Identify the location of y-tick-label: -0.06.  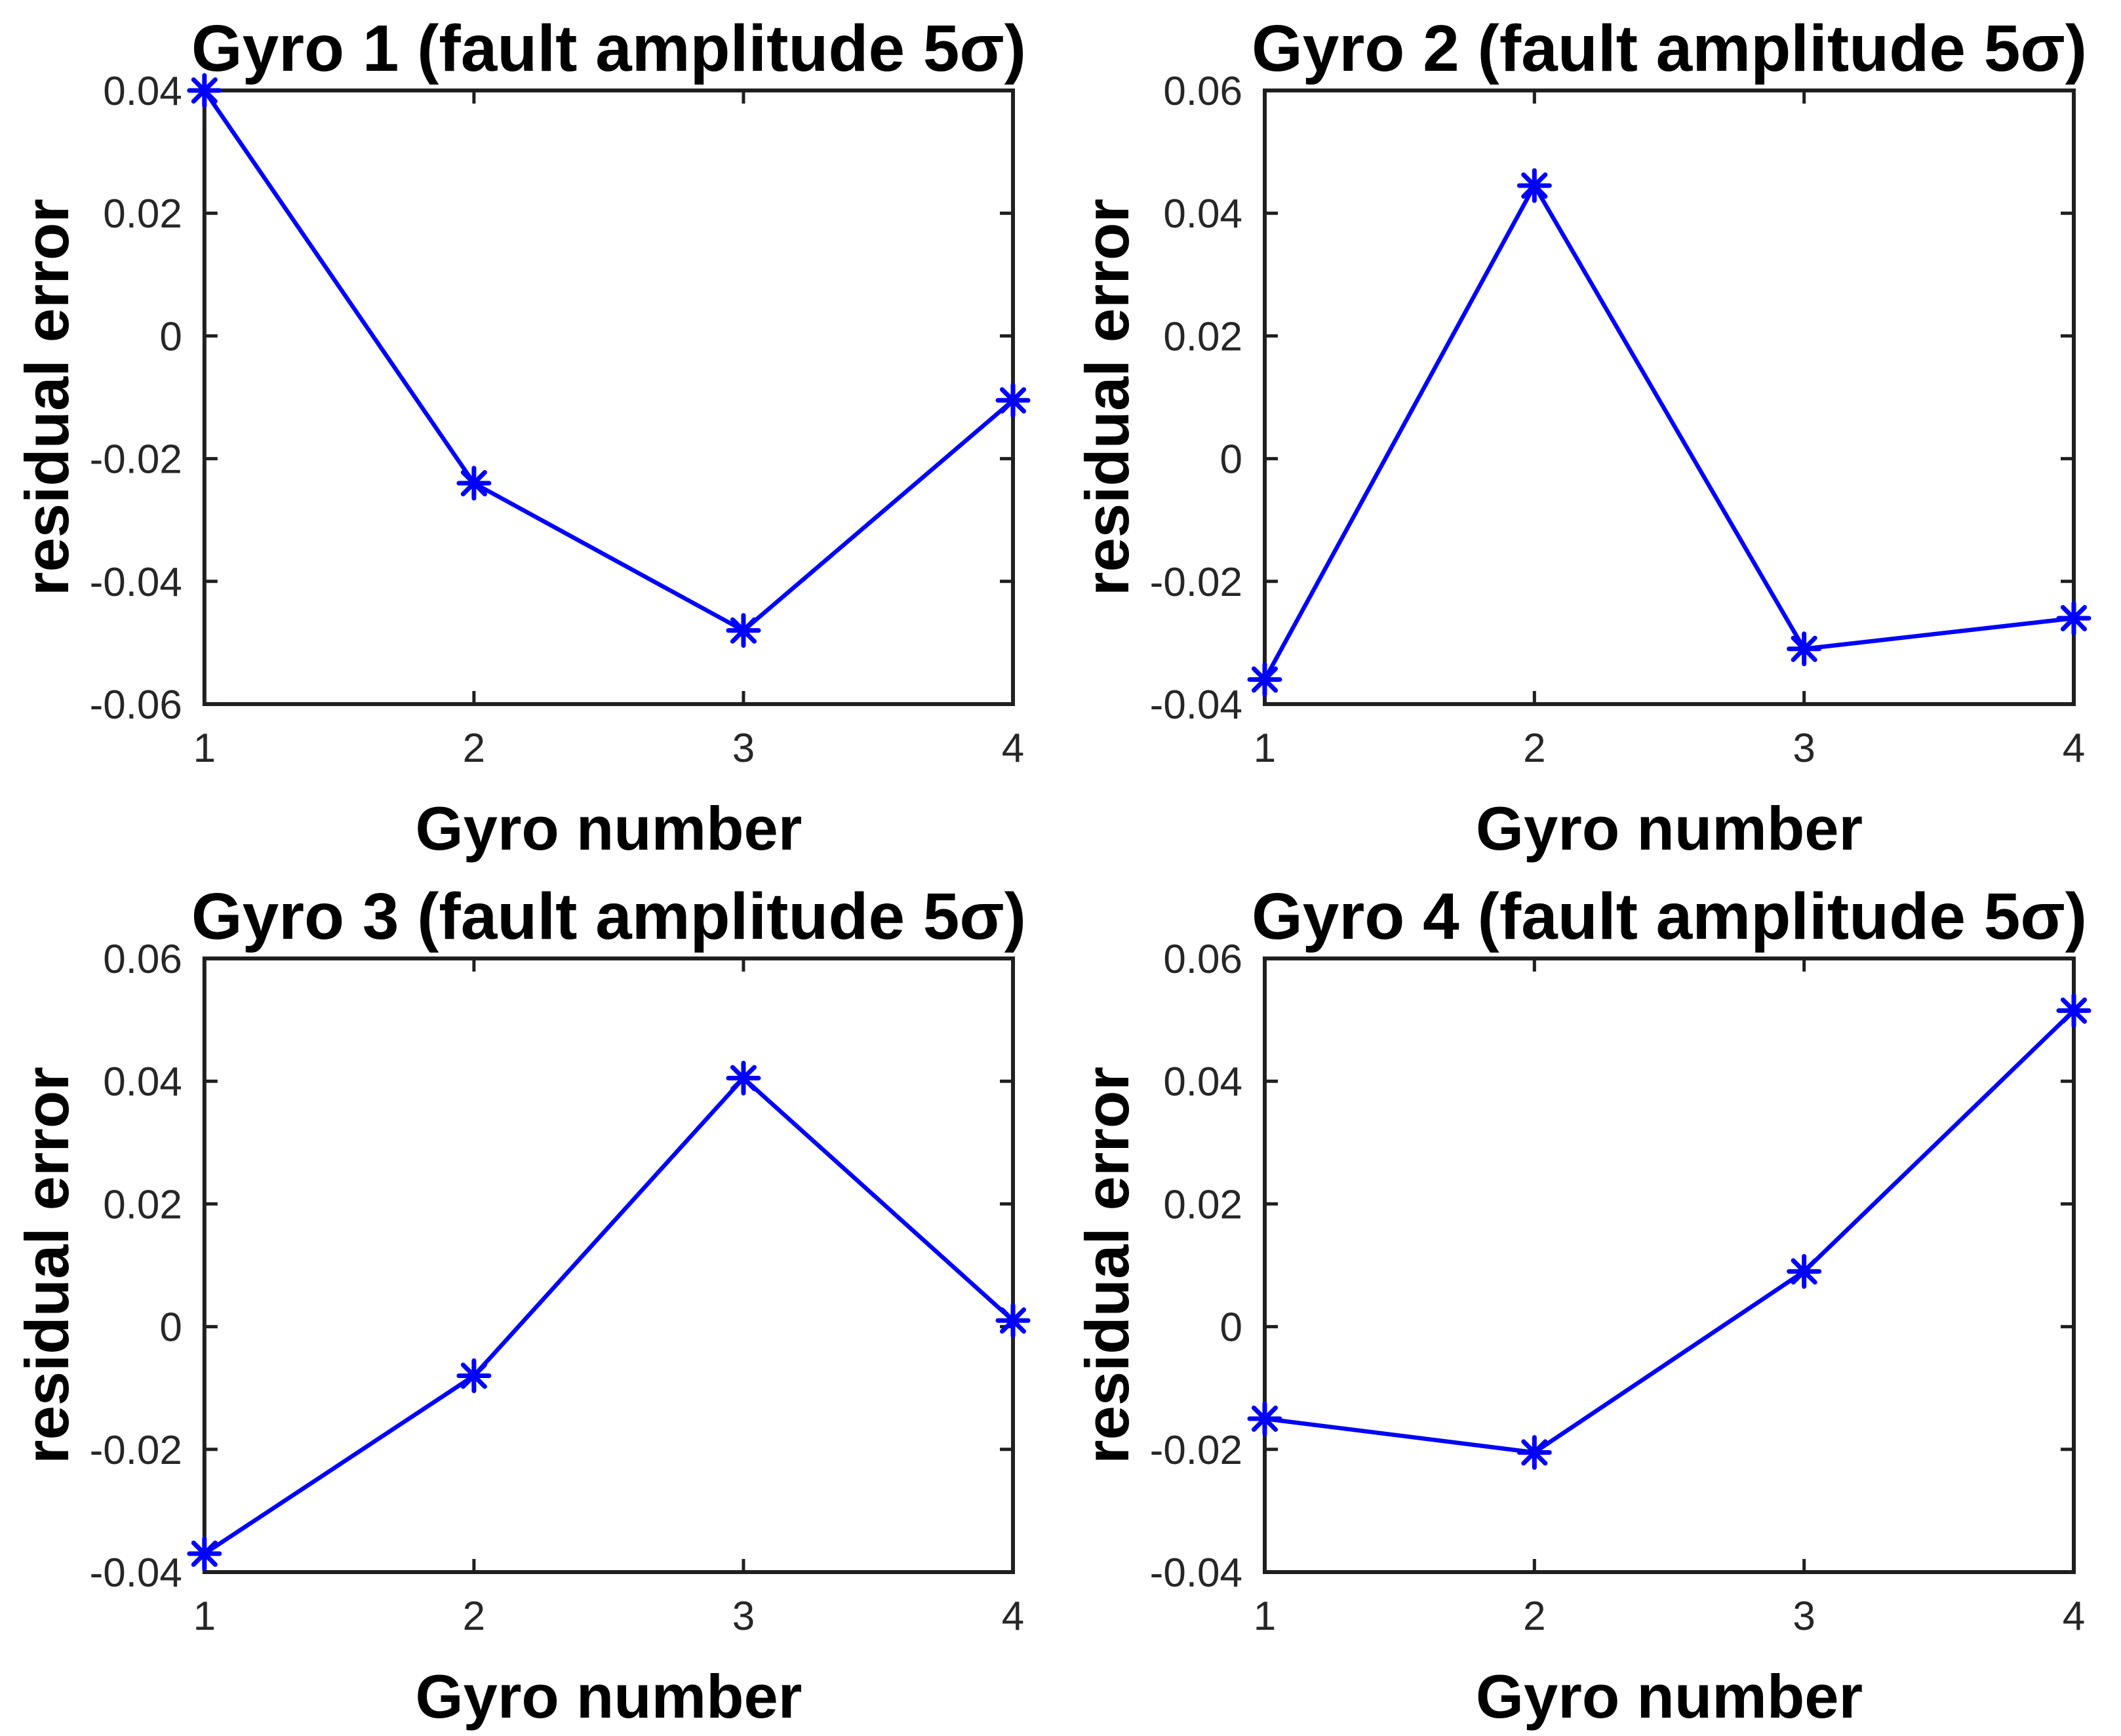
(136, 705).